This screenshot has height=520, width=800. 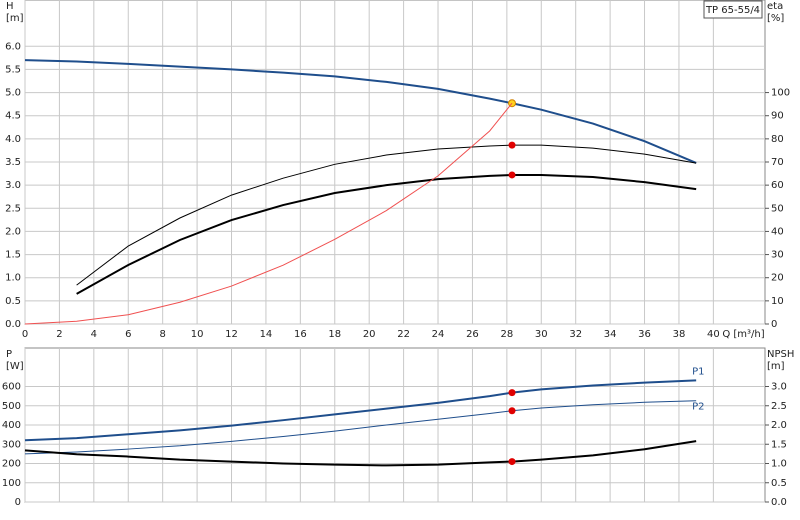 I want to click on x-tick-label: 14, so click(x=266, y=334).